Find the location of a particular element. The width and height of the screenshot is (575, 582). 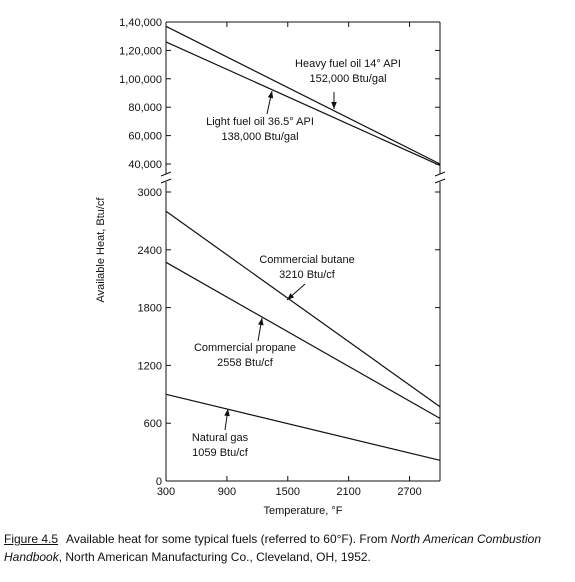

x-axis-title: Temperature, °F is located at coordinates (303, 511).